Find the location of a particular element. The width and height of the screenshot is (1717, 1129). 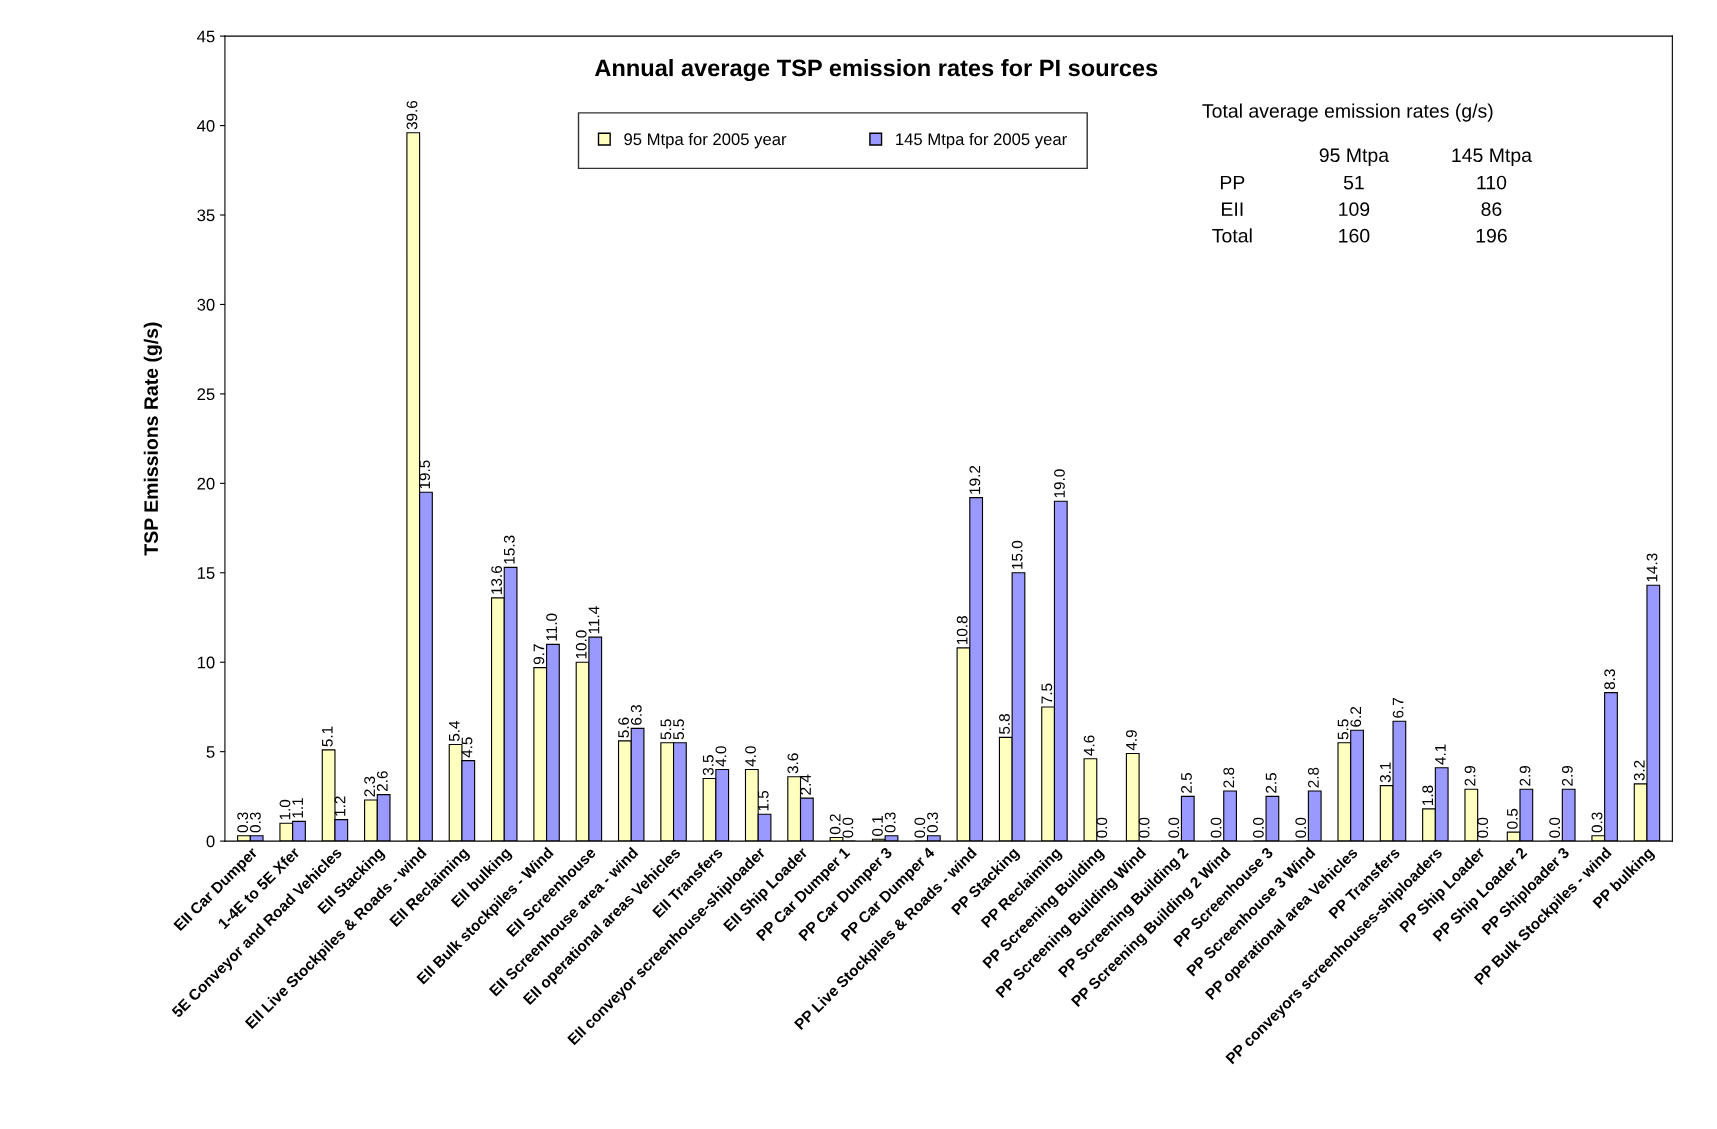

y-tick-label: 5 is located at coordinates (210, 752).